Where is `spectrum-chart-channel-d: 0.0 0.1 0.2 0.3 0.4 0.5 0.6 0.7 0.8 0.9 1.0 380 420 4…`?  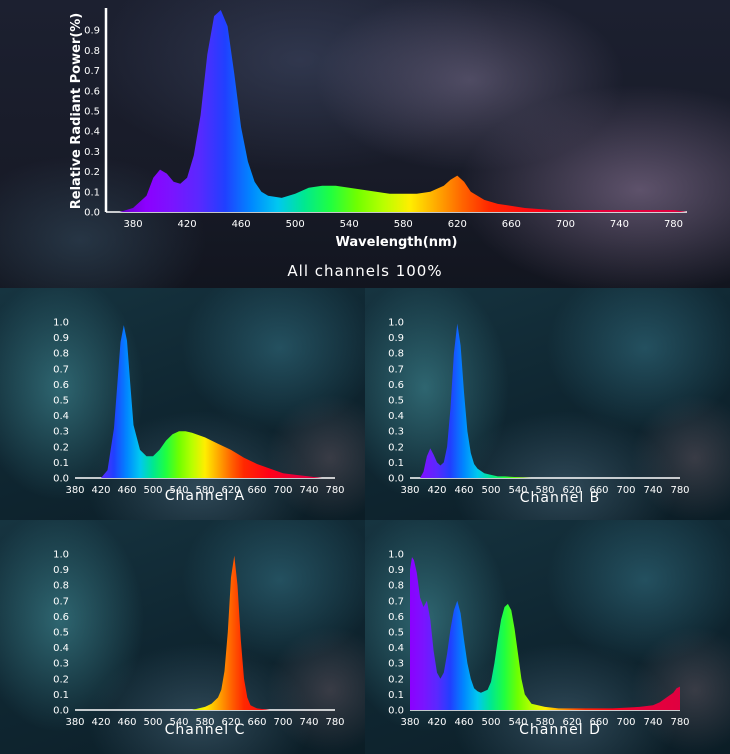
spectrum-chart-channel-d: 0.0 0.1 0.2 0.3 0.4 0.5 0.6 0.7 0.8 0.9 1.0 380 420 4… is located at coordinates (538, 639).